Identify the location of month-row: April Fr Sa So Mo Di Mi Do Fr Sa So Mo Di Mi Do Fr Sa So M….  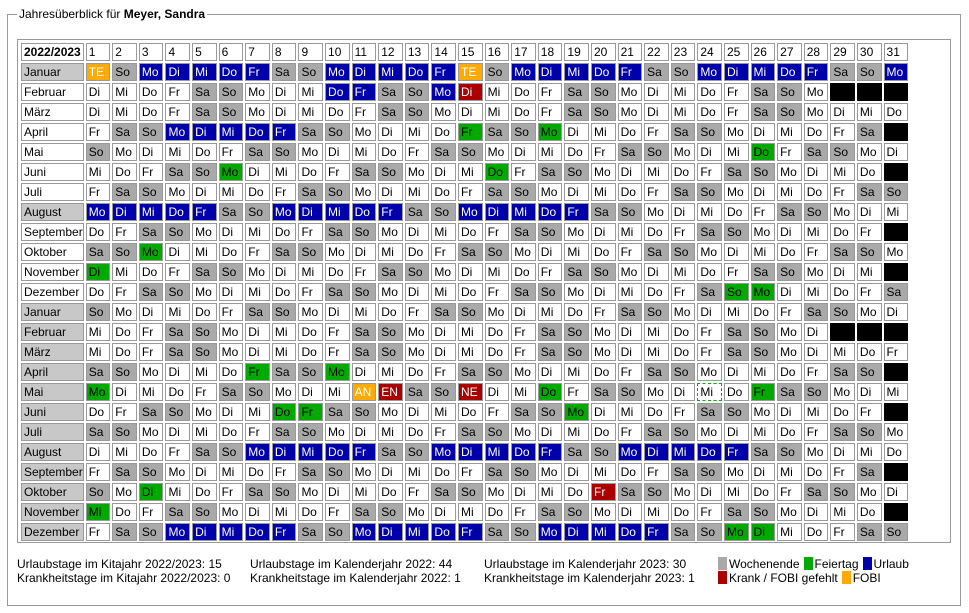
(465, 132).